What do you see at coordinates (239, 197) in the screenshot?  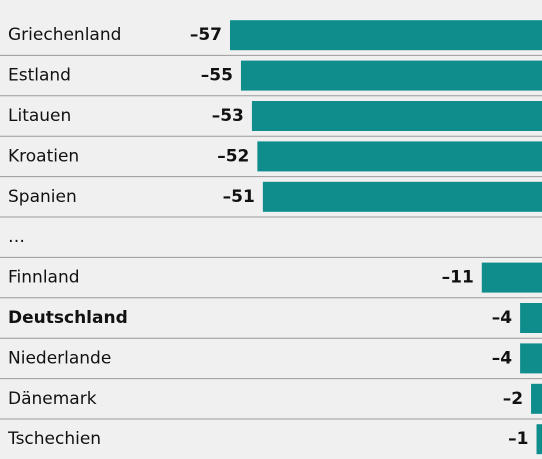 I see `value-label: –51` at bounding box center [239, 197].